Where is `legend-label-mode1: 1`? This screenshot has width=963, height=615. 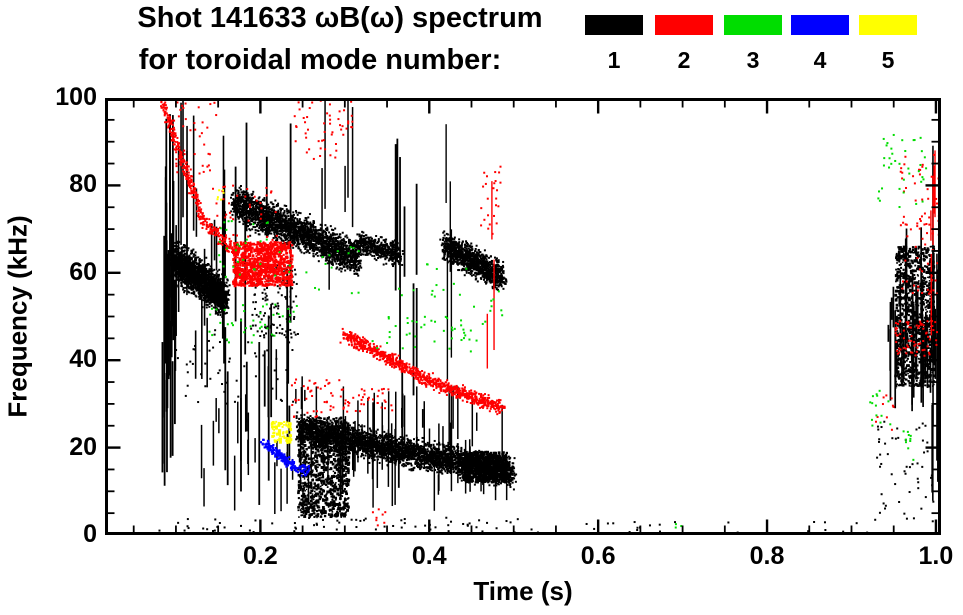
legend-label-mode1: 1 is located at coordinates (614, 60).